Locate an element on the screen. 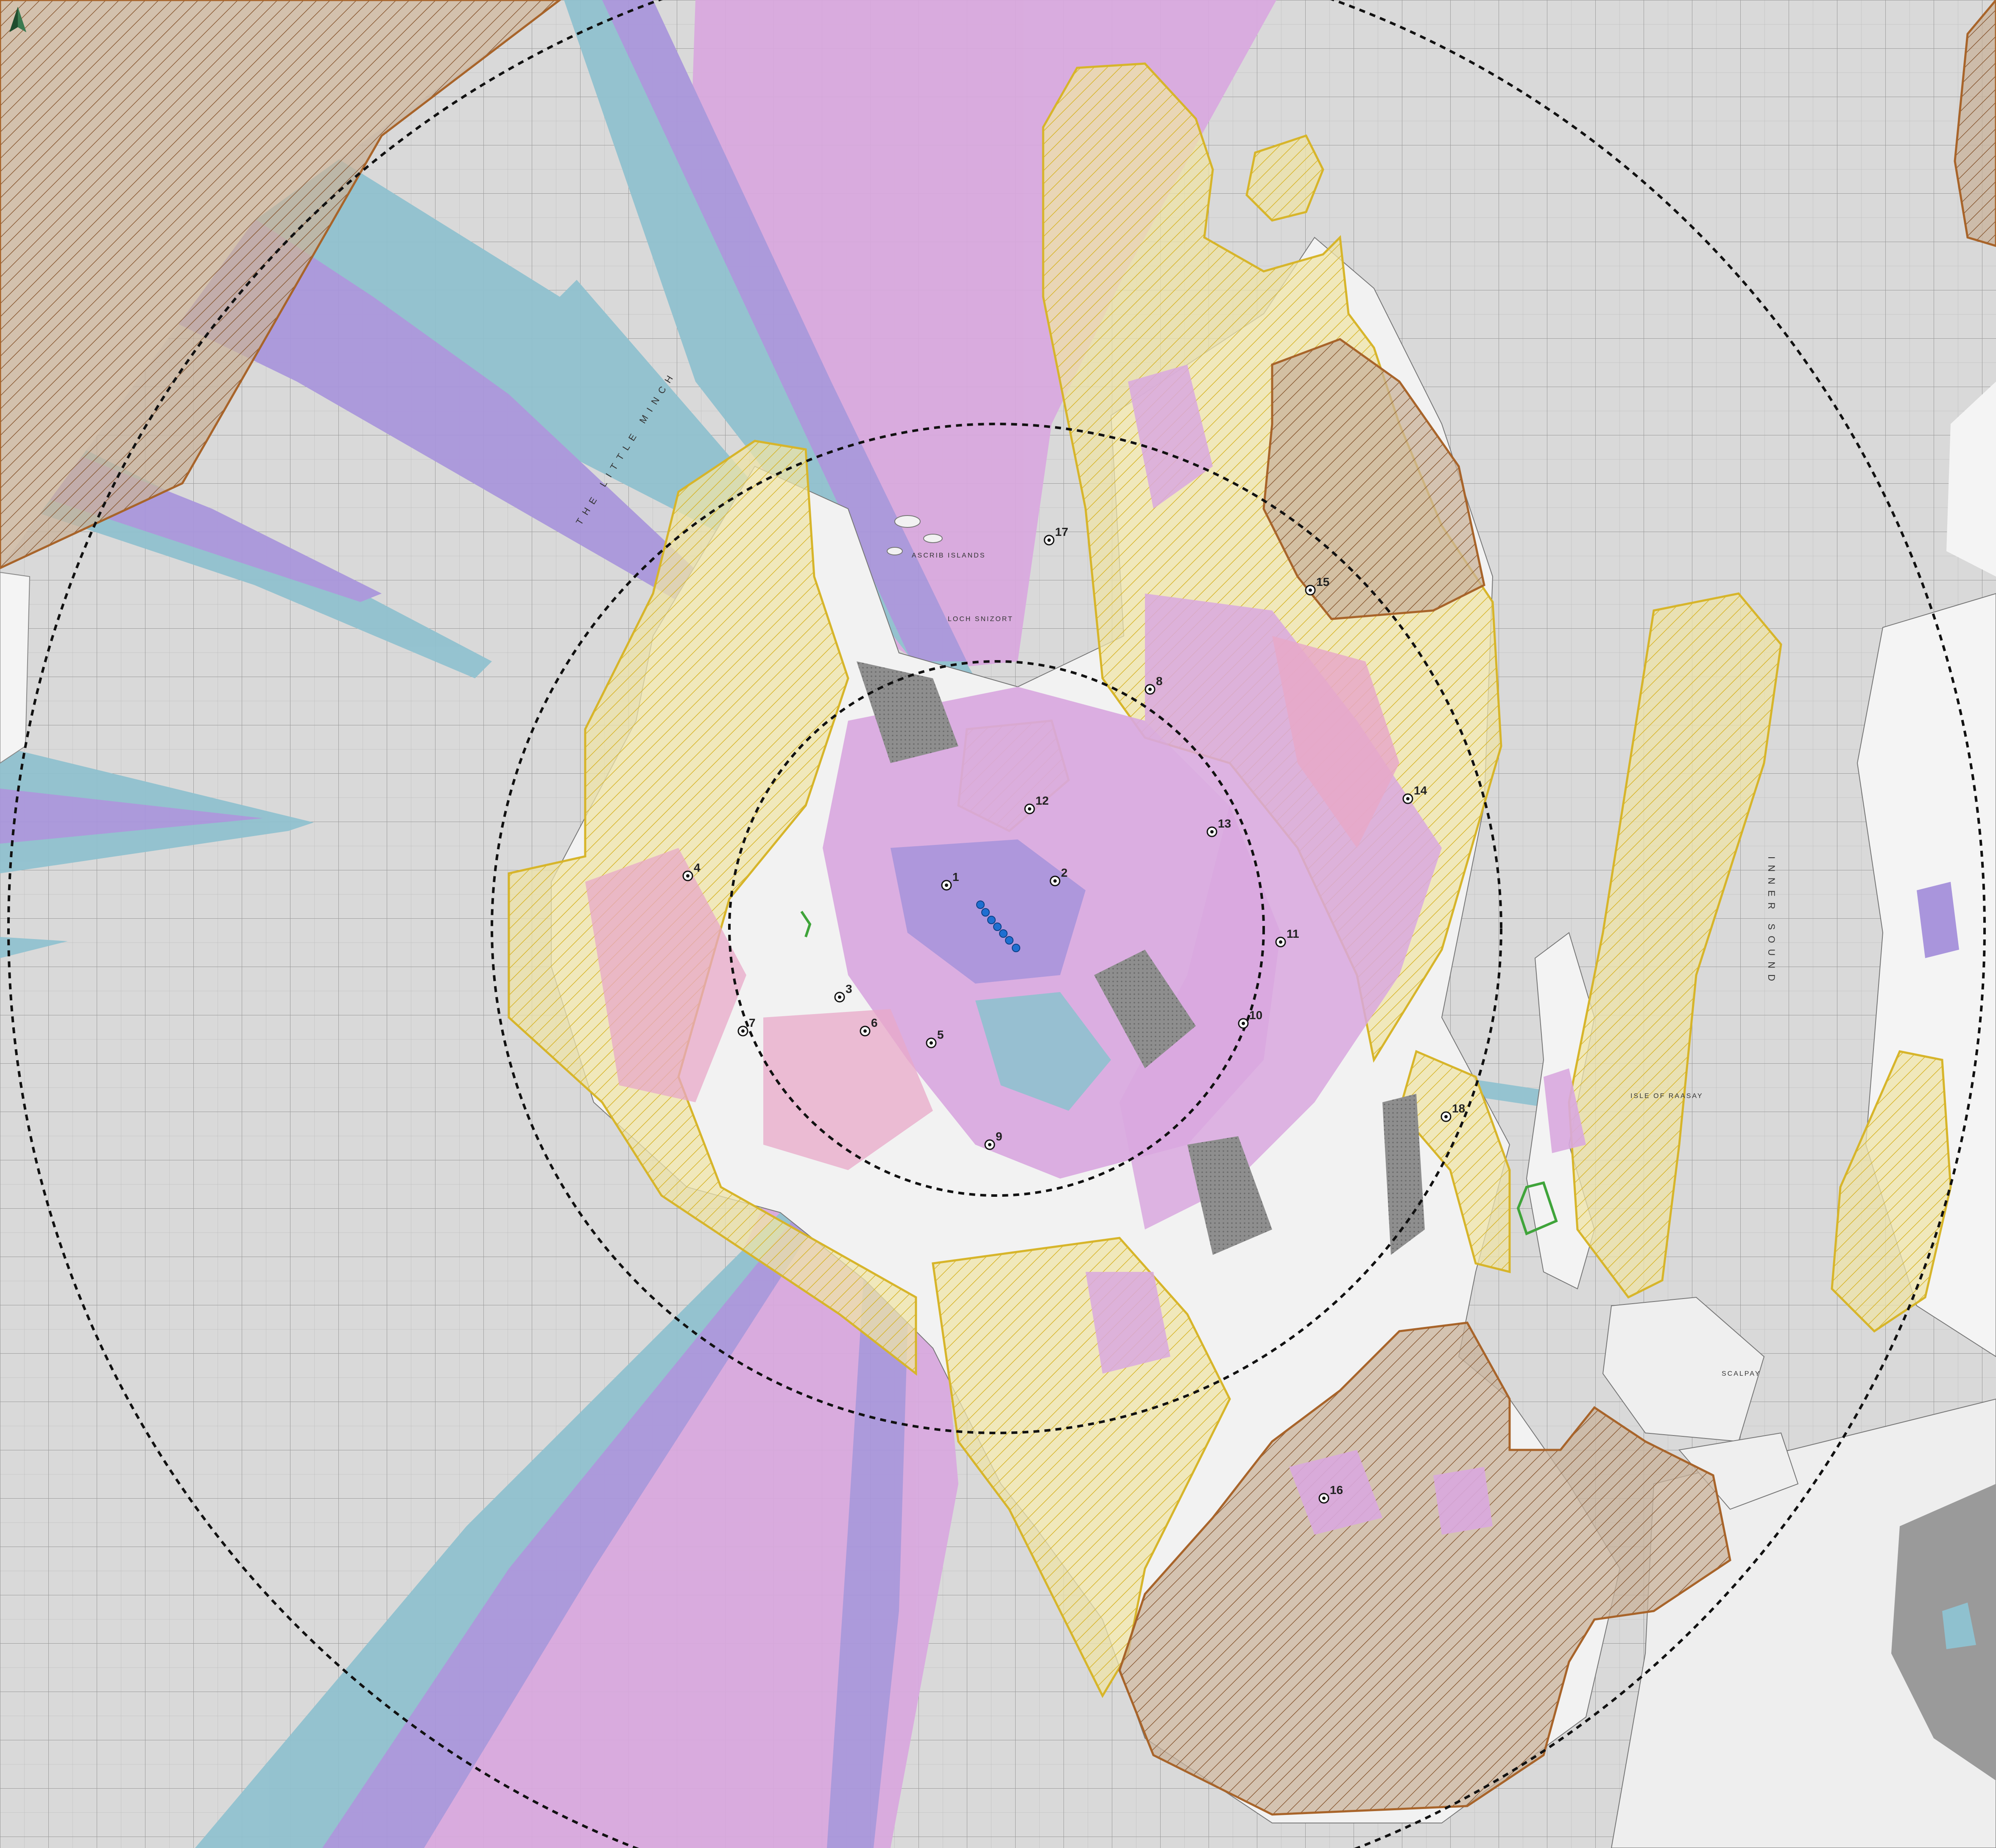 Image resolution: width=1996 pixels, height=1848 pixels. viewpoint-label: 2 is located at coordinates (1064, 872).